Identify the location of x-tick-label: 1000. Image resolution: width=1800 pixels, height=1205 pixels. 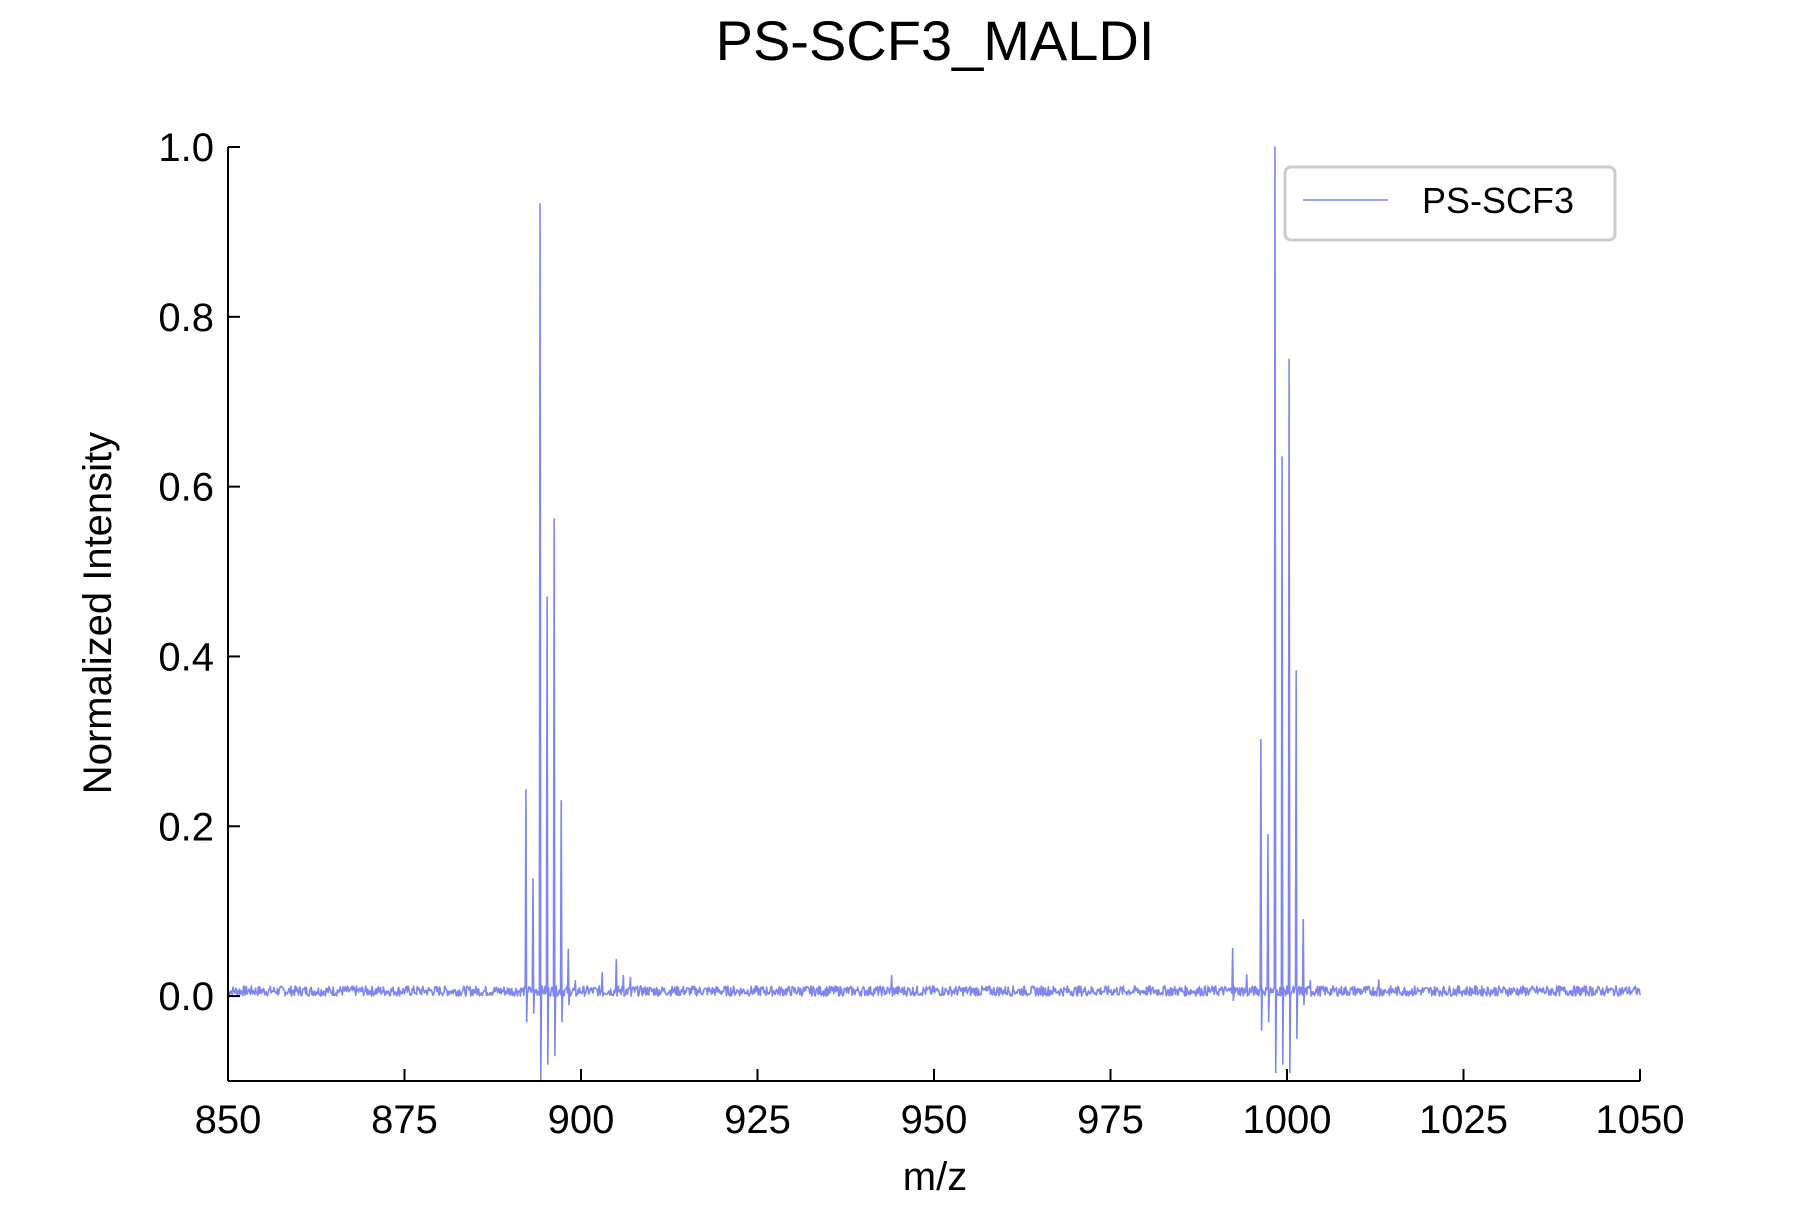
(1287, 1120).